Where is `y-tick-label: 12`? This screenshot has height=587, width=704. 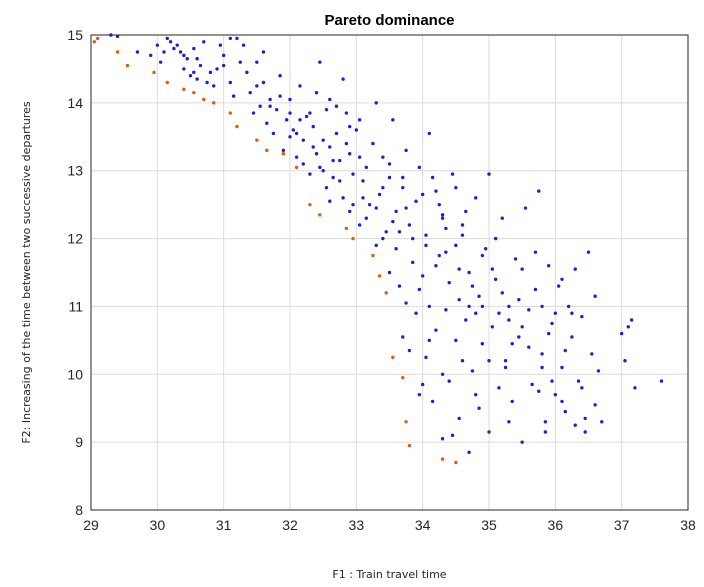 y-tick-label: 12 is located at coordinates (75, 239).